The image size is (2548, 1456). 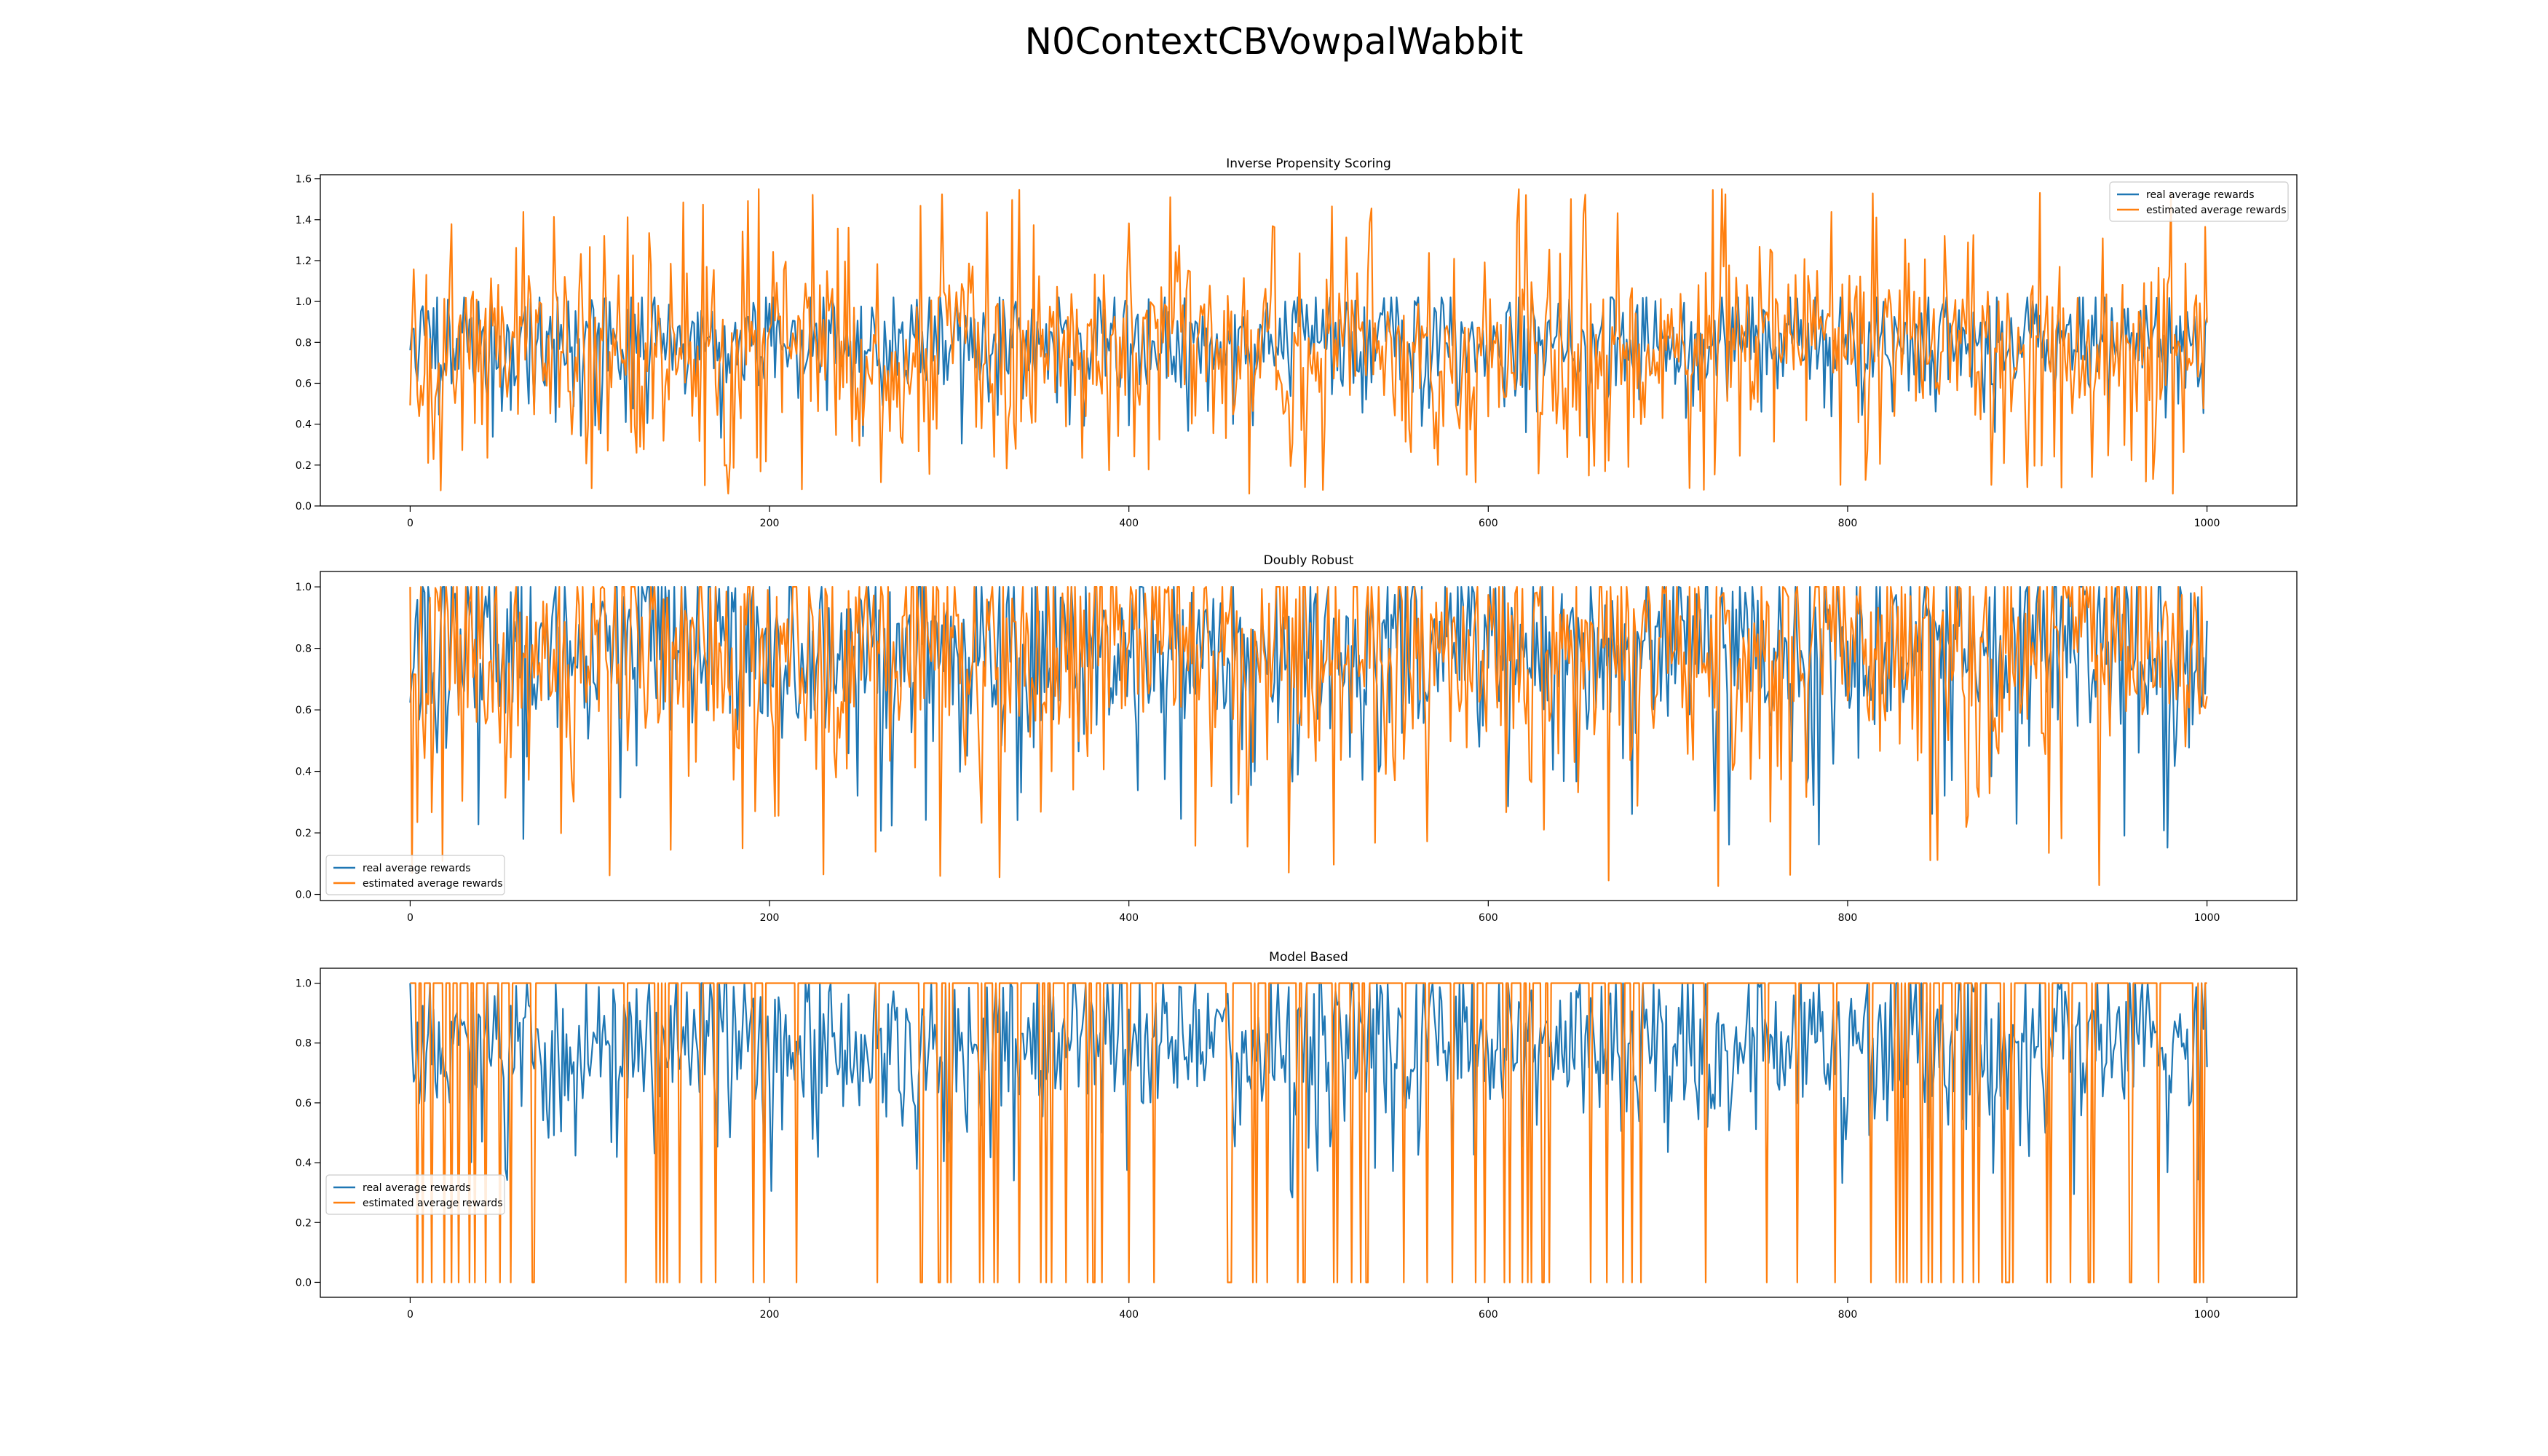 I want to click on y-tick-label: 1.4, so click(x=304, y=220).